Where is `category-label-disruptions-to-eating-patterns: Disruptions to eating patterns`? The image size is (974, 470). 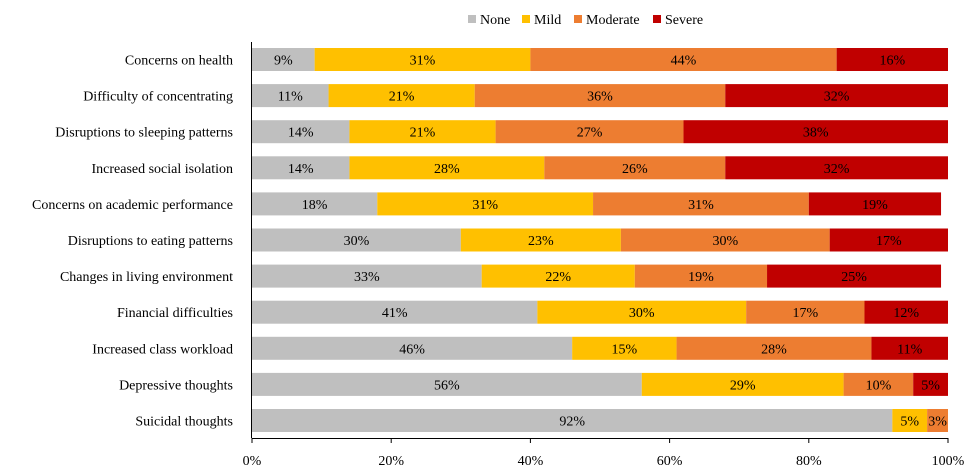 category-label-disruptions-to-eating-patterns: Disruptions to eating patterns is located at coordinates (150, 241).